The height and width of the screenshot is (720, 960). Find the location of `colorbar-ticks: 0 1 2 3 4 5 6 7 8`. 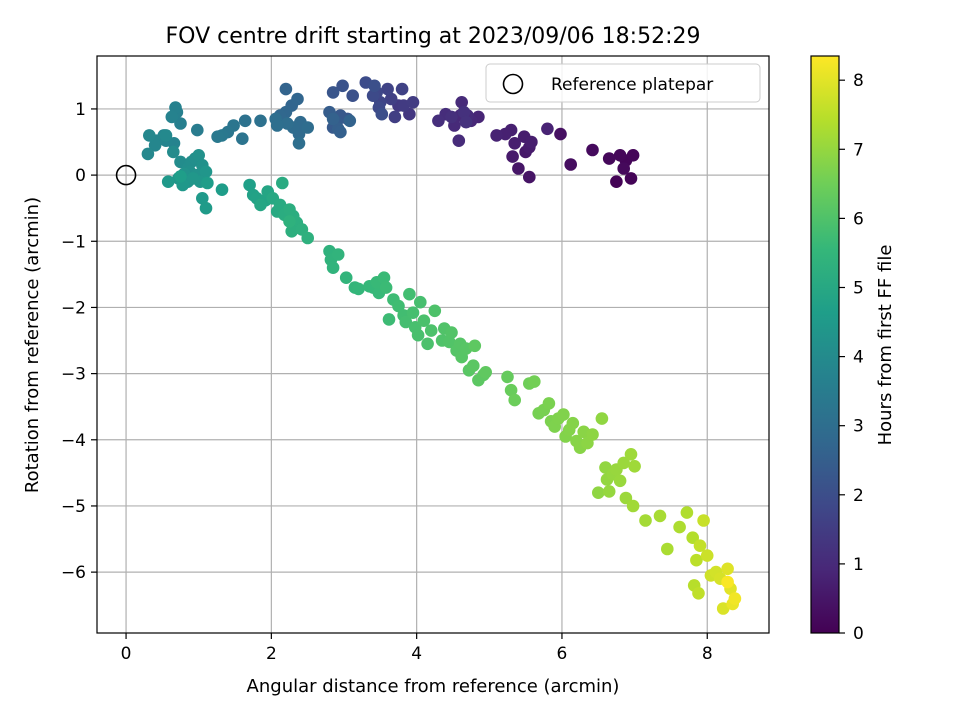

colorbar-ticks: 0 1 2 3 4 5 6 7 8 is located at coordinates (851, 357).